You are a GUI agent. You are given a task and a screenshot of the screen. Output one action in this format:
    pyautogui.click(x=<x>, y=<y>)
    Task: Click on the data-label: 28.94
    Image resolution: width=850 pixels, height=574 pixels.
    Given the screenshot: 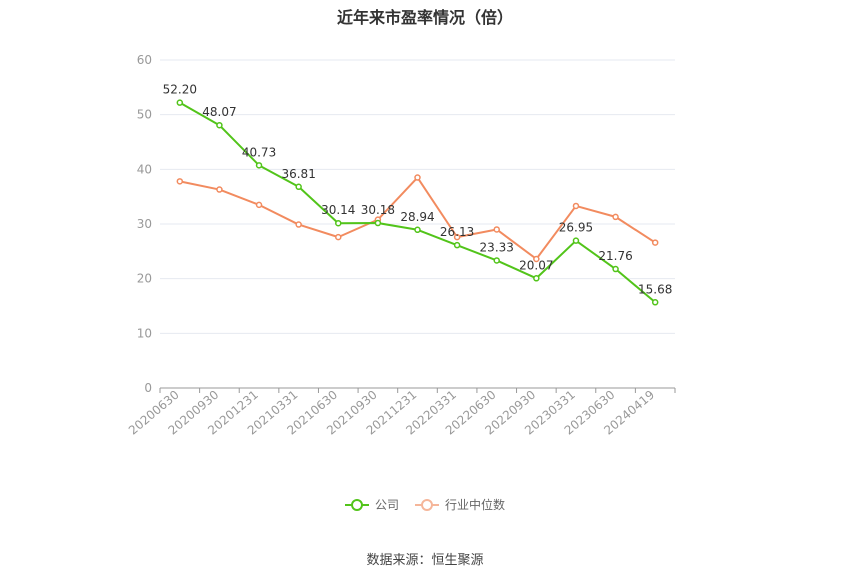 What is the action you would take?
    pyautogui.click(x=417, y=217)
    